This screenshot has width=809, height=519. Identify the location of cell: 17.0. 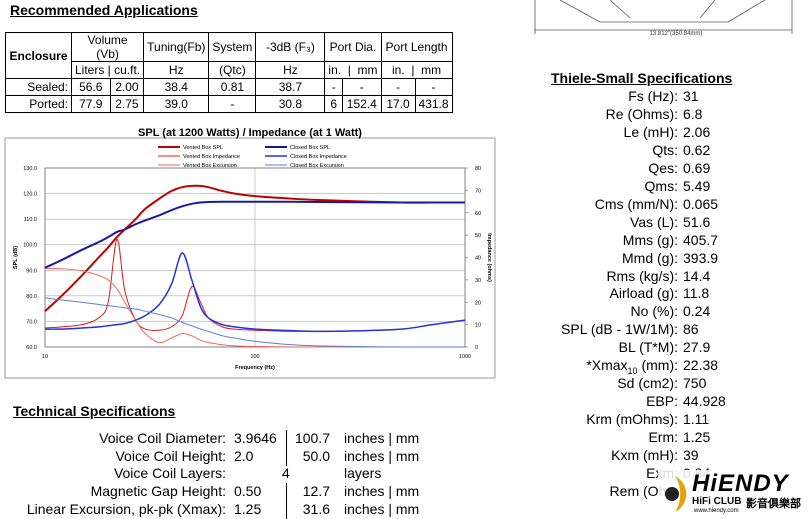
(398, 104).